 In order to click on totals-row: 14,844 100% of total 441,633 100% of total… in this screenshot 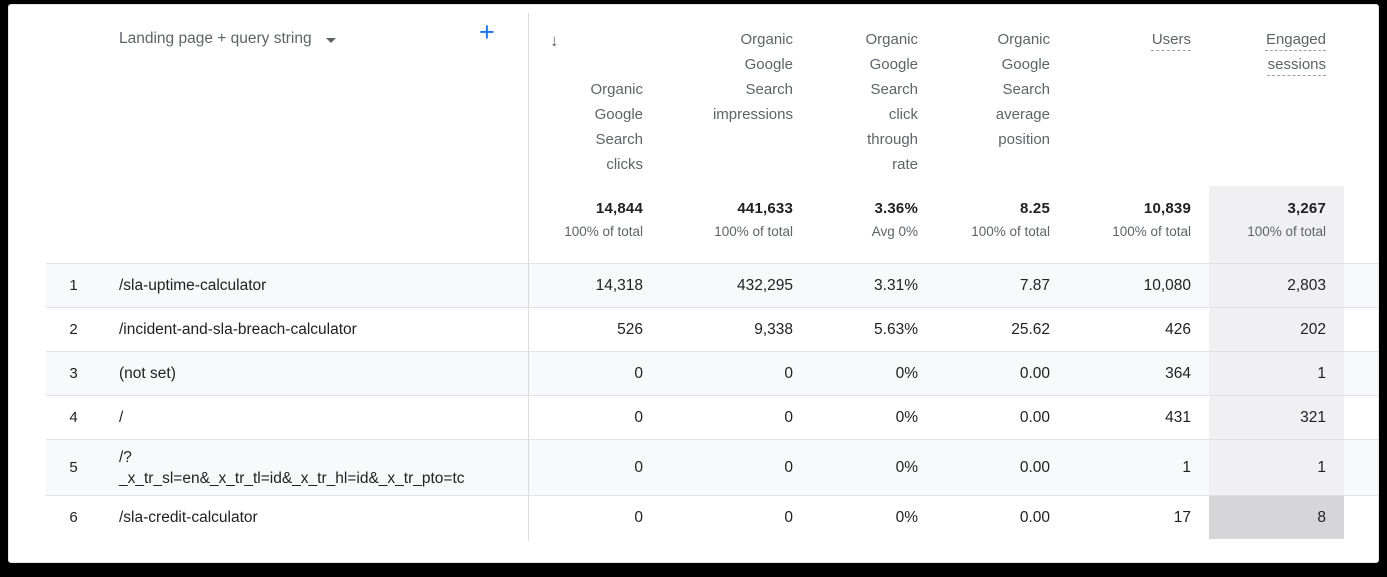, I will do `click(712, 224)`.